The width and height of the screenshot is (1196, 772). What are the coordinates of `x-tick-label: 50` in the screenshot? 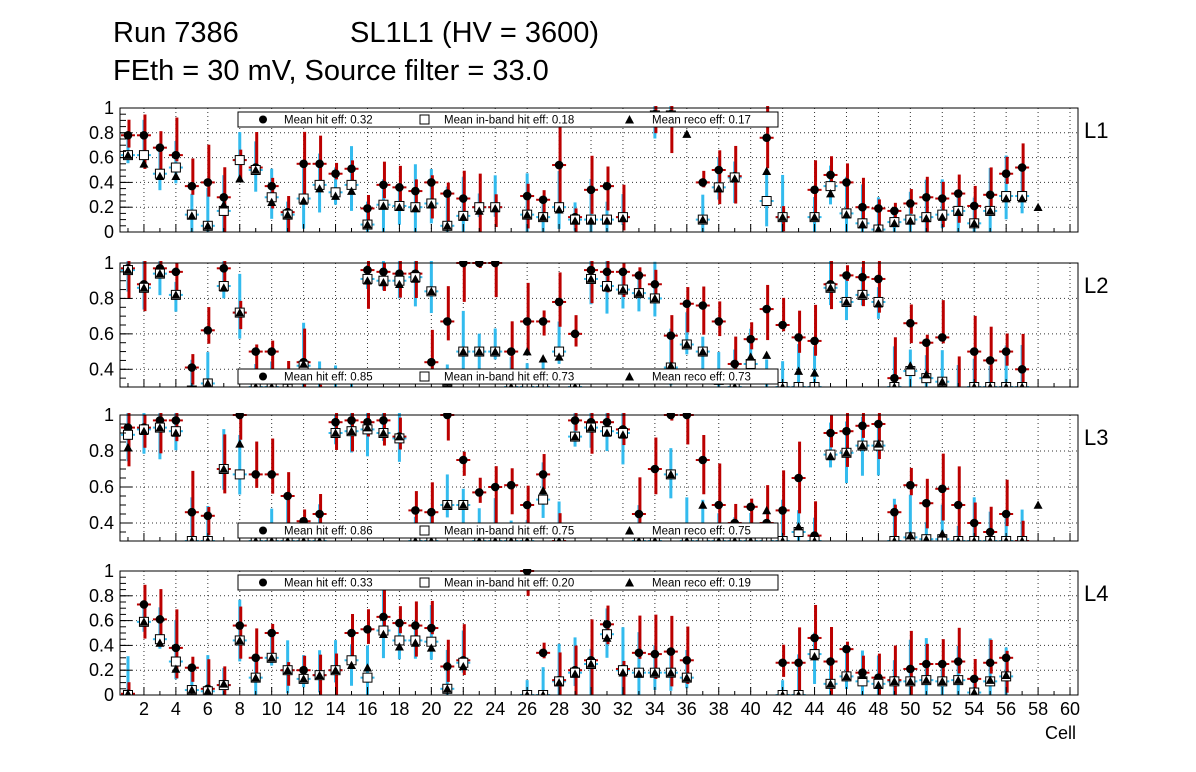 It's located at (910, 709).